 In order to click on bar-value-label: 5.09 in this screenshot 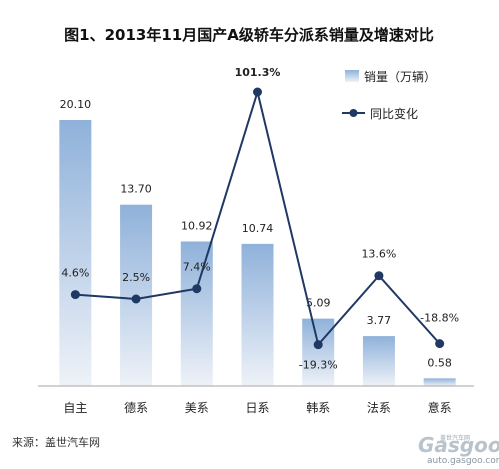, I will do `click(318, 303)`.